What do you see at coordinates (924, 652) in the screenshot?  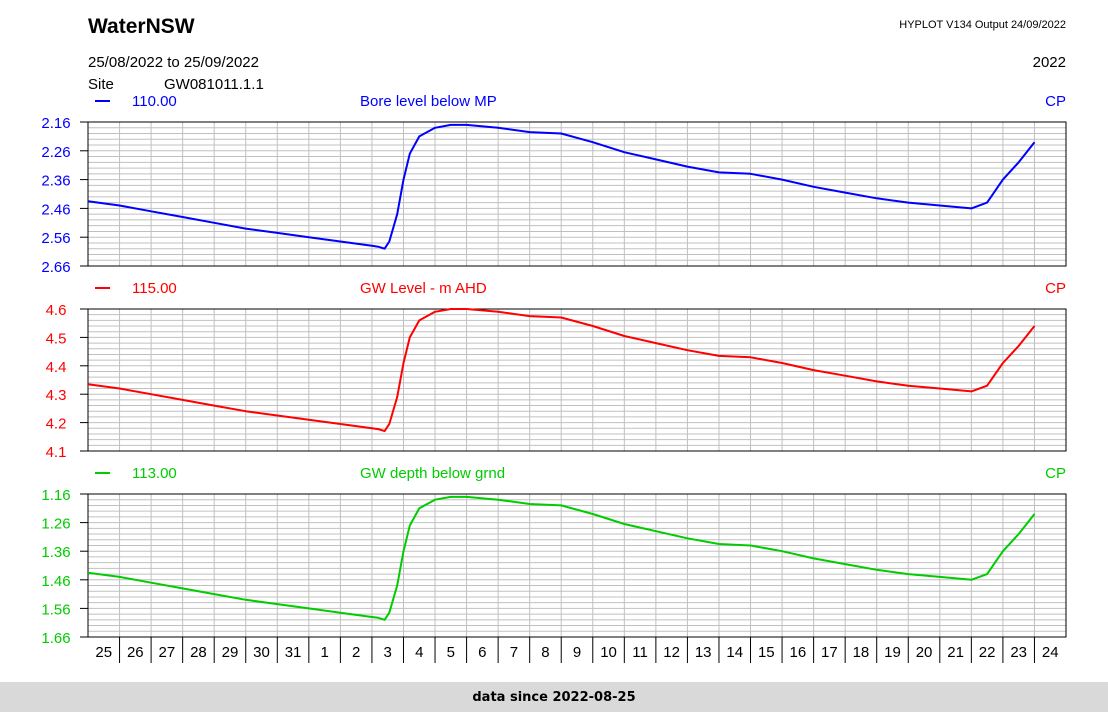 I see `x-tick-label-26: 20` at bounding box center [924, 652].